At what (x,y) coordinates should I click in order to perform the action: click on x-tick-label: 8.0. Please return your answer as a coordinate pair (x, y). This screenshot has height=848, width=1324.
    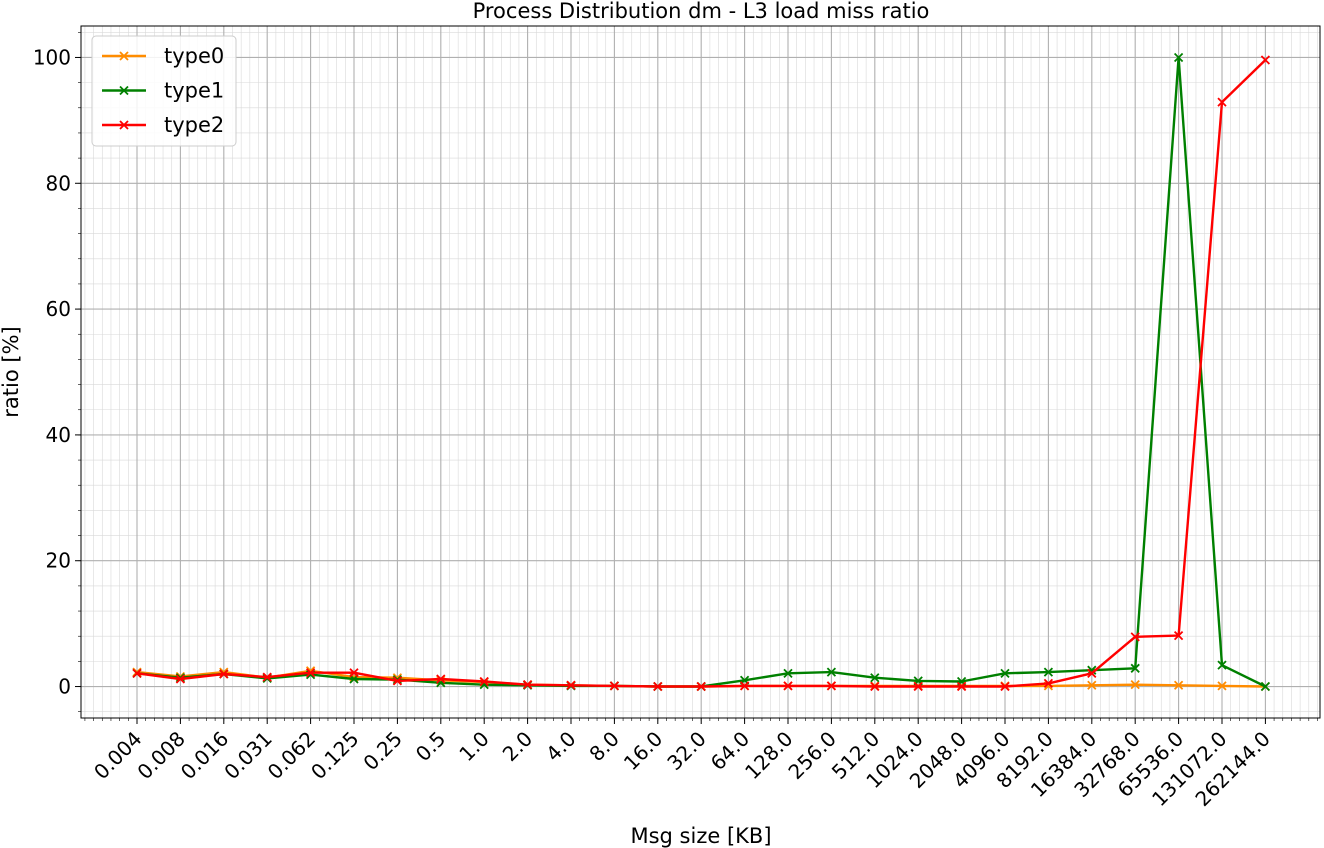
    Looking at the image, I should click on (603, 746).